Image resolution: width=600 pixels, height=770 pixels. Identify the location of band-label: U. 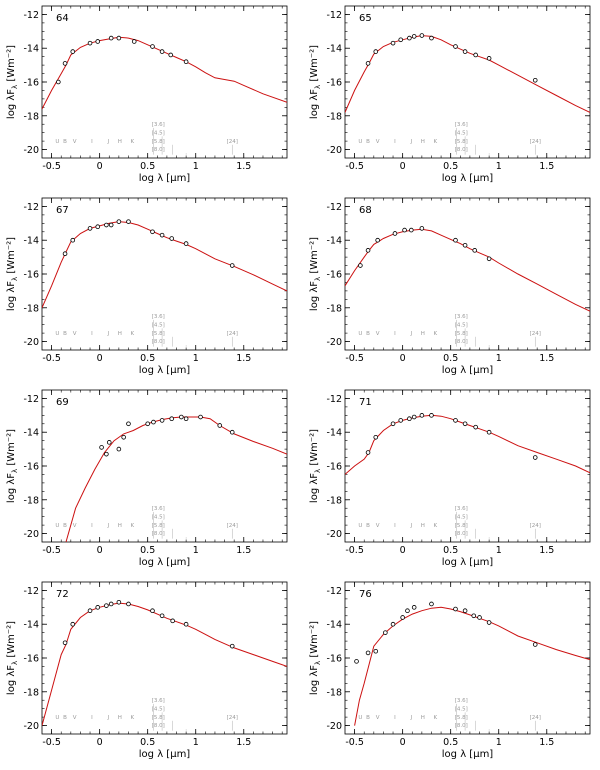
(57, 526).